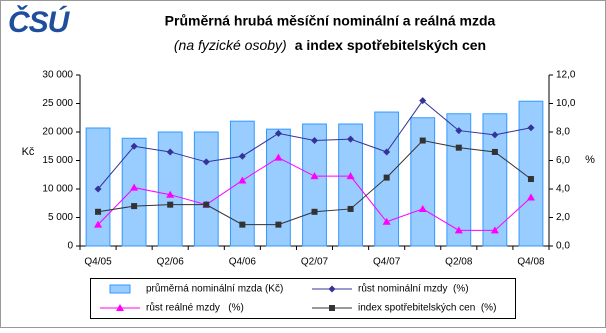 This screenshot has height=333, width=606. Describe the element at coordinates (243, 262) in the screenshot. I see `x-tick-label: Q4/06` at that location.